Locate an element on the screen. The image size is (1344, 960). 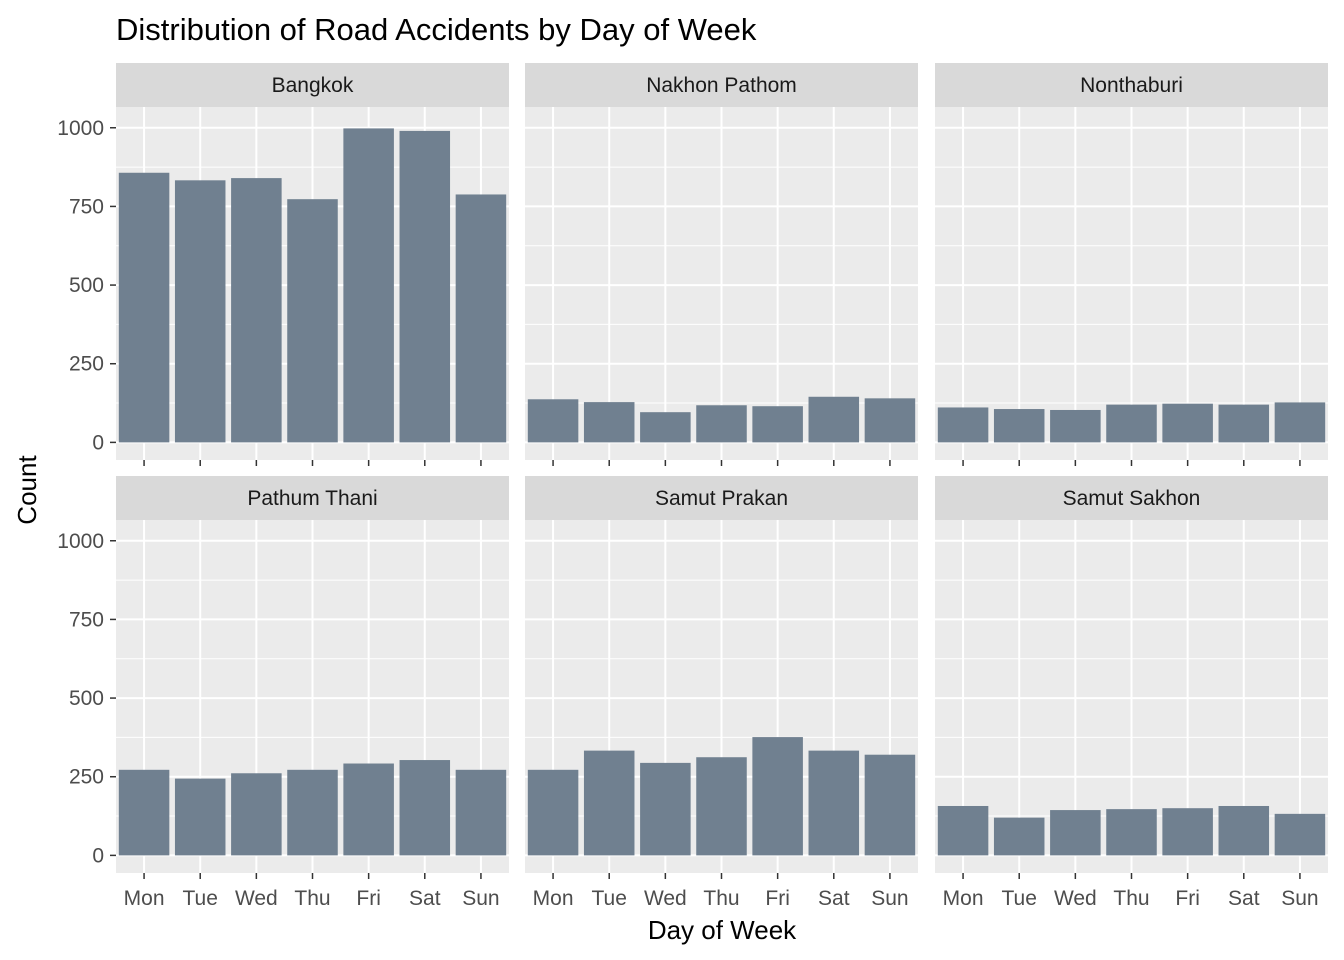
x-axis-title: Day of Week is located at coordinates (722, 930).